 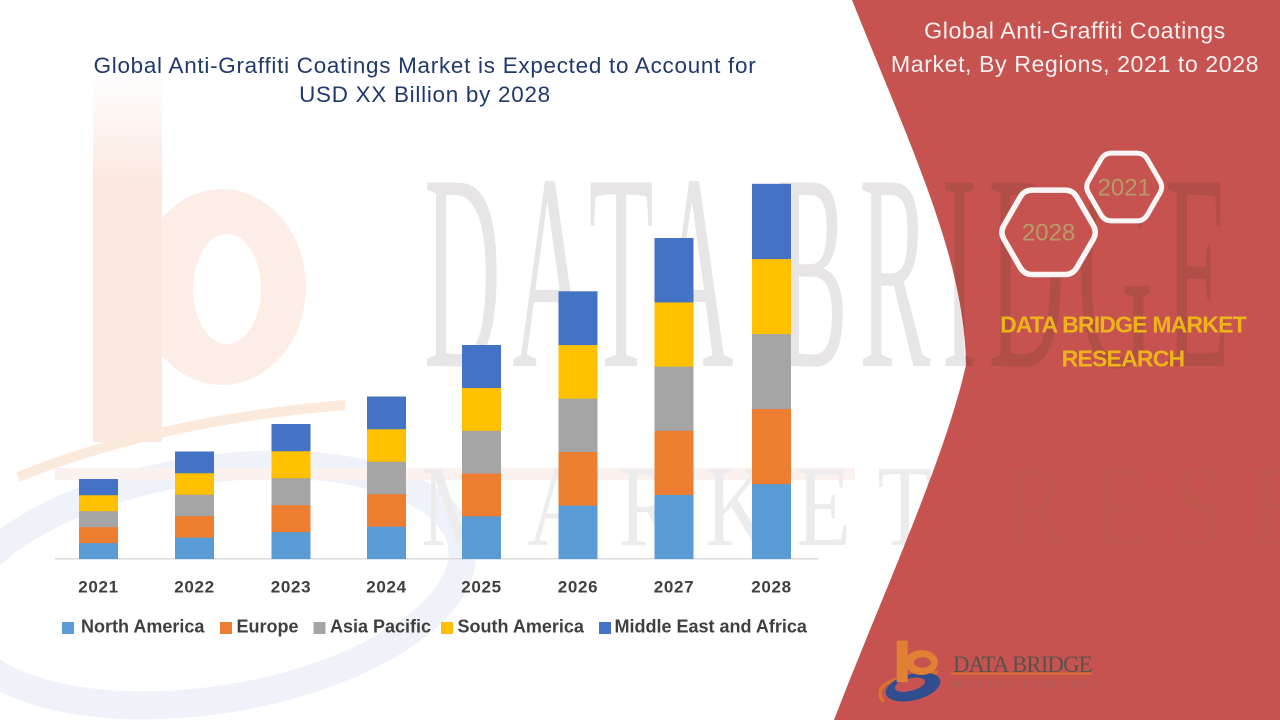 What do you see at coordinates (1123, 325) in the screenshot?
I see `svg-text: DATA BRIDGE MARKET` at bounding box center [1123, 325].